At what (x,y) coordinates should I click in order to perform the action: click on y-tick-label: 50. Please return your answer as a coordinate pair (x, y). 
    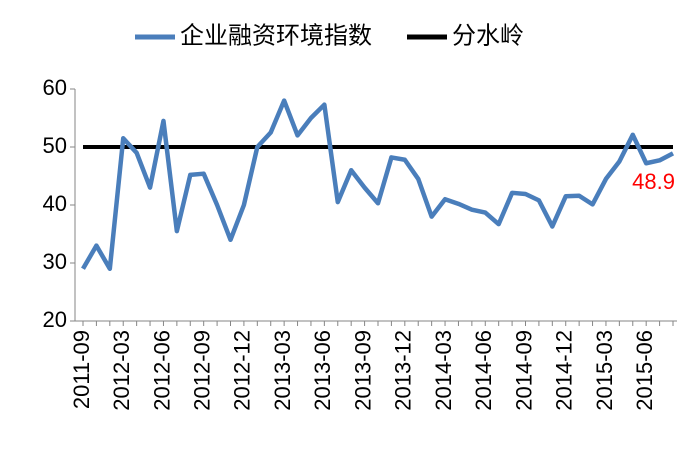
    Looking at the image, I should click on (55, 145).